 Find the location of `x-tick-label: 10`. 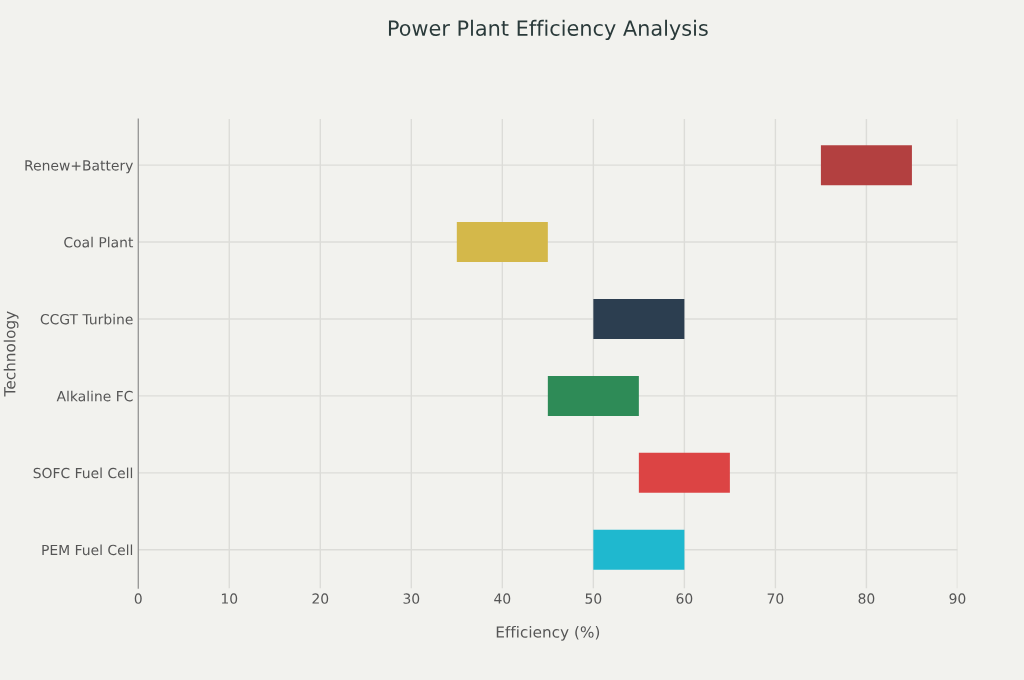

x-tick-label: 10 is located at coordinates (229, 598).